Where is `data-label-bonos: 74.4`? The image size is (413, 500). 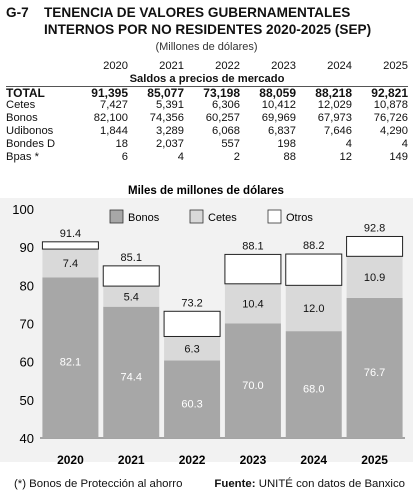 data-label-bonos: 74.4 is located at coordinates (131, 377).